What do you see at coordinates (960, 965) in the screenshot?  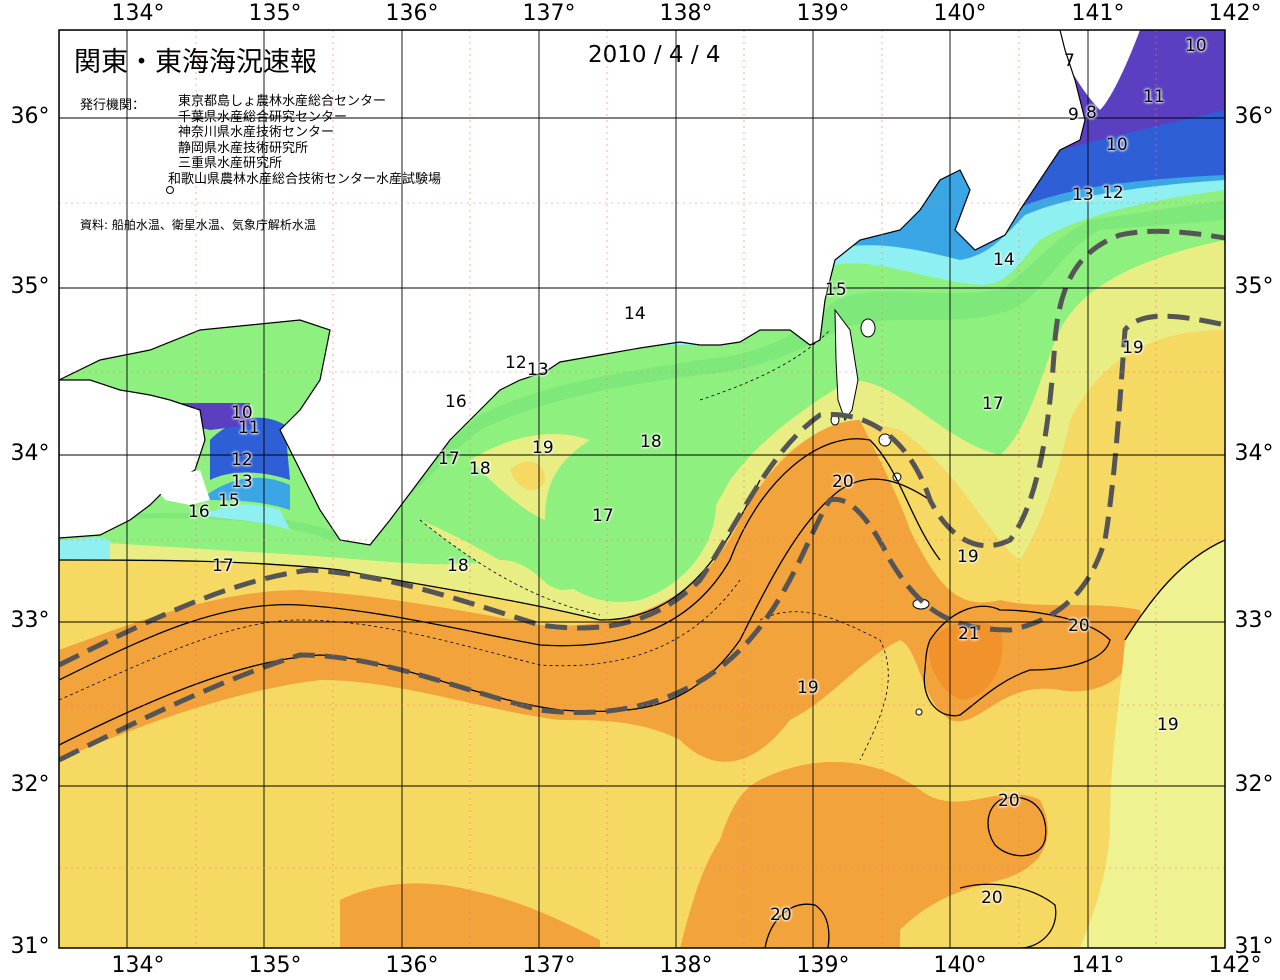 I see `lon-label-bottom-140: 140°` at bounding box center [960, 965].